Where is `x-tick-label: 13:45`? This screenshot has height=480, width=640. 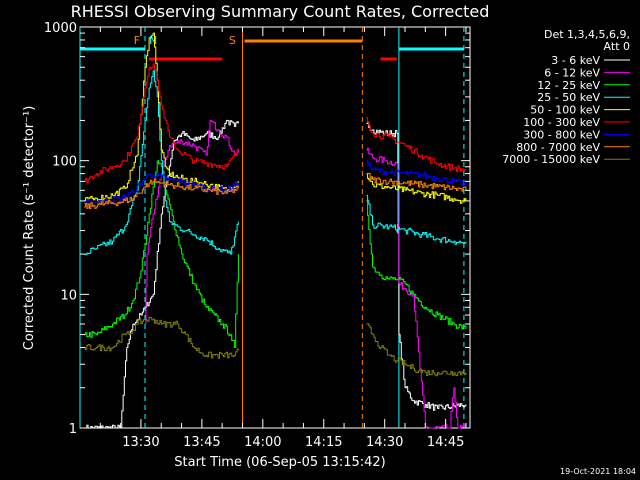
x-tick-label: 13:45 is located at coordinates (201, 442).